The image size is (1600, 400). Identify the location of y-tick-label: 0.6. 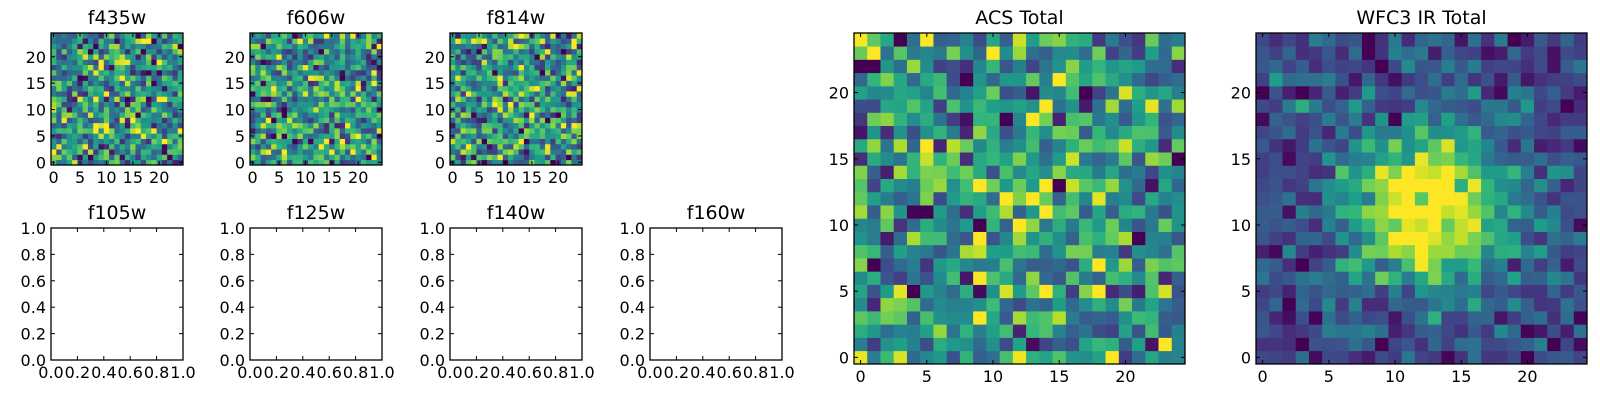
(232, 281).